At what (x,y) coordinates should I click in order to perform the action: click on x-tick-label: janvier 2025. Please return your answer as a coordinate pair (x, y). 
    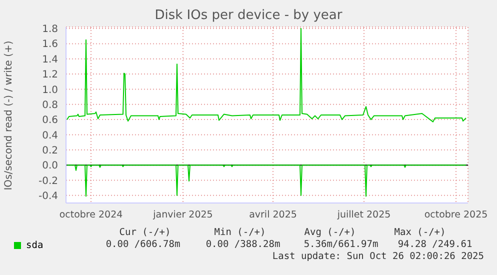
    Looking at the image, I should click on (182, 215).